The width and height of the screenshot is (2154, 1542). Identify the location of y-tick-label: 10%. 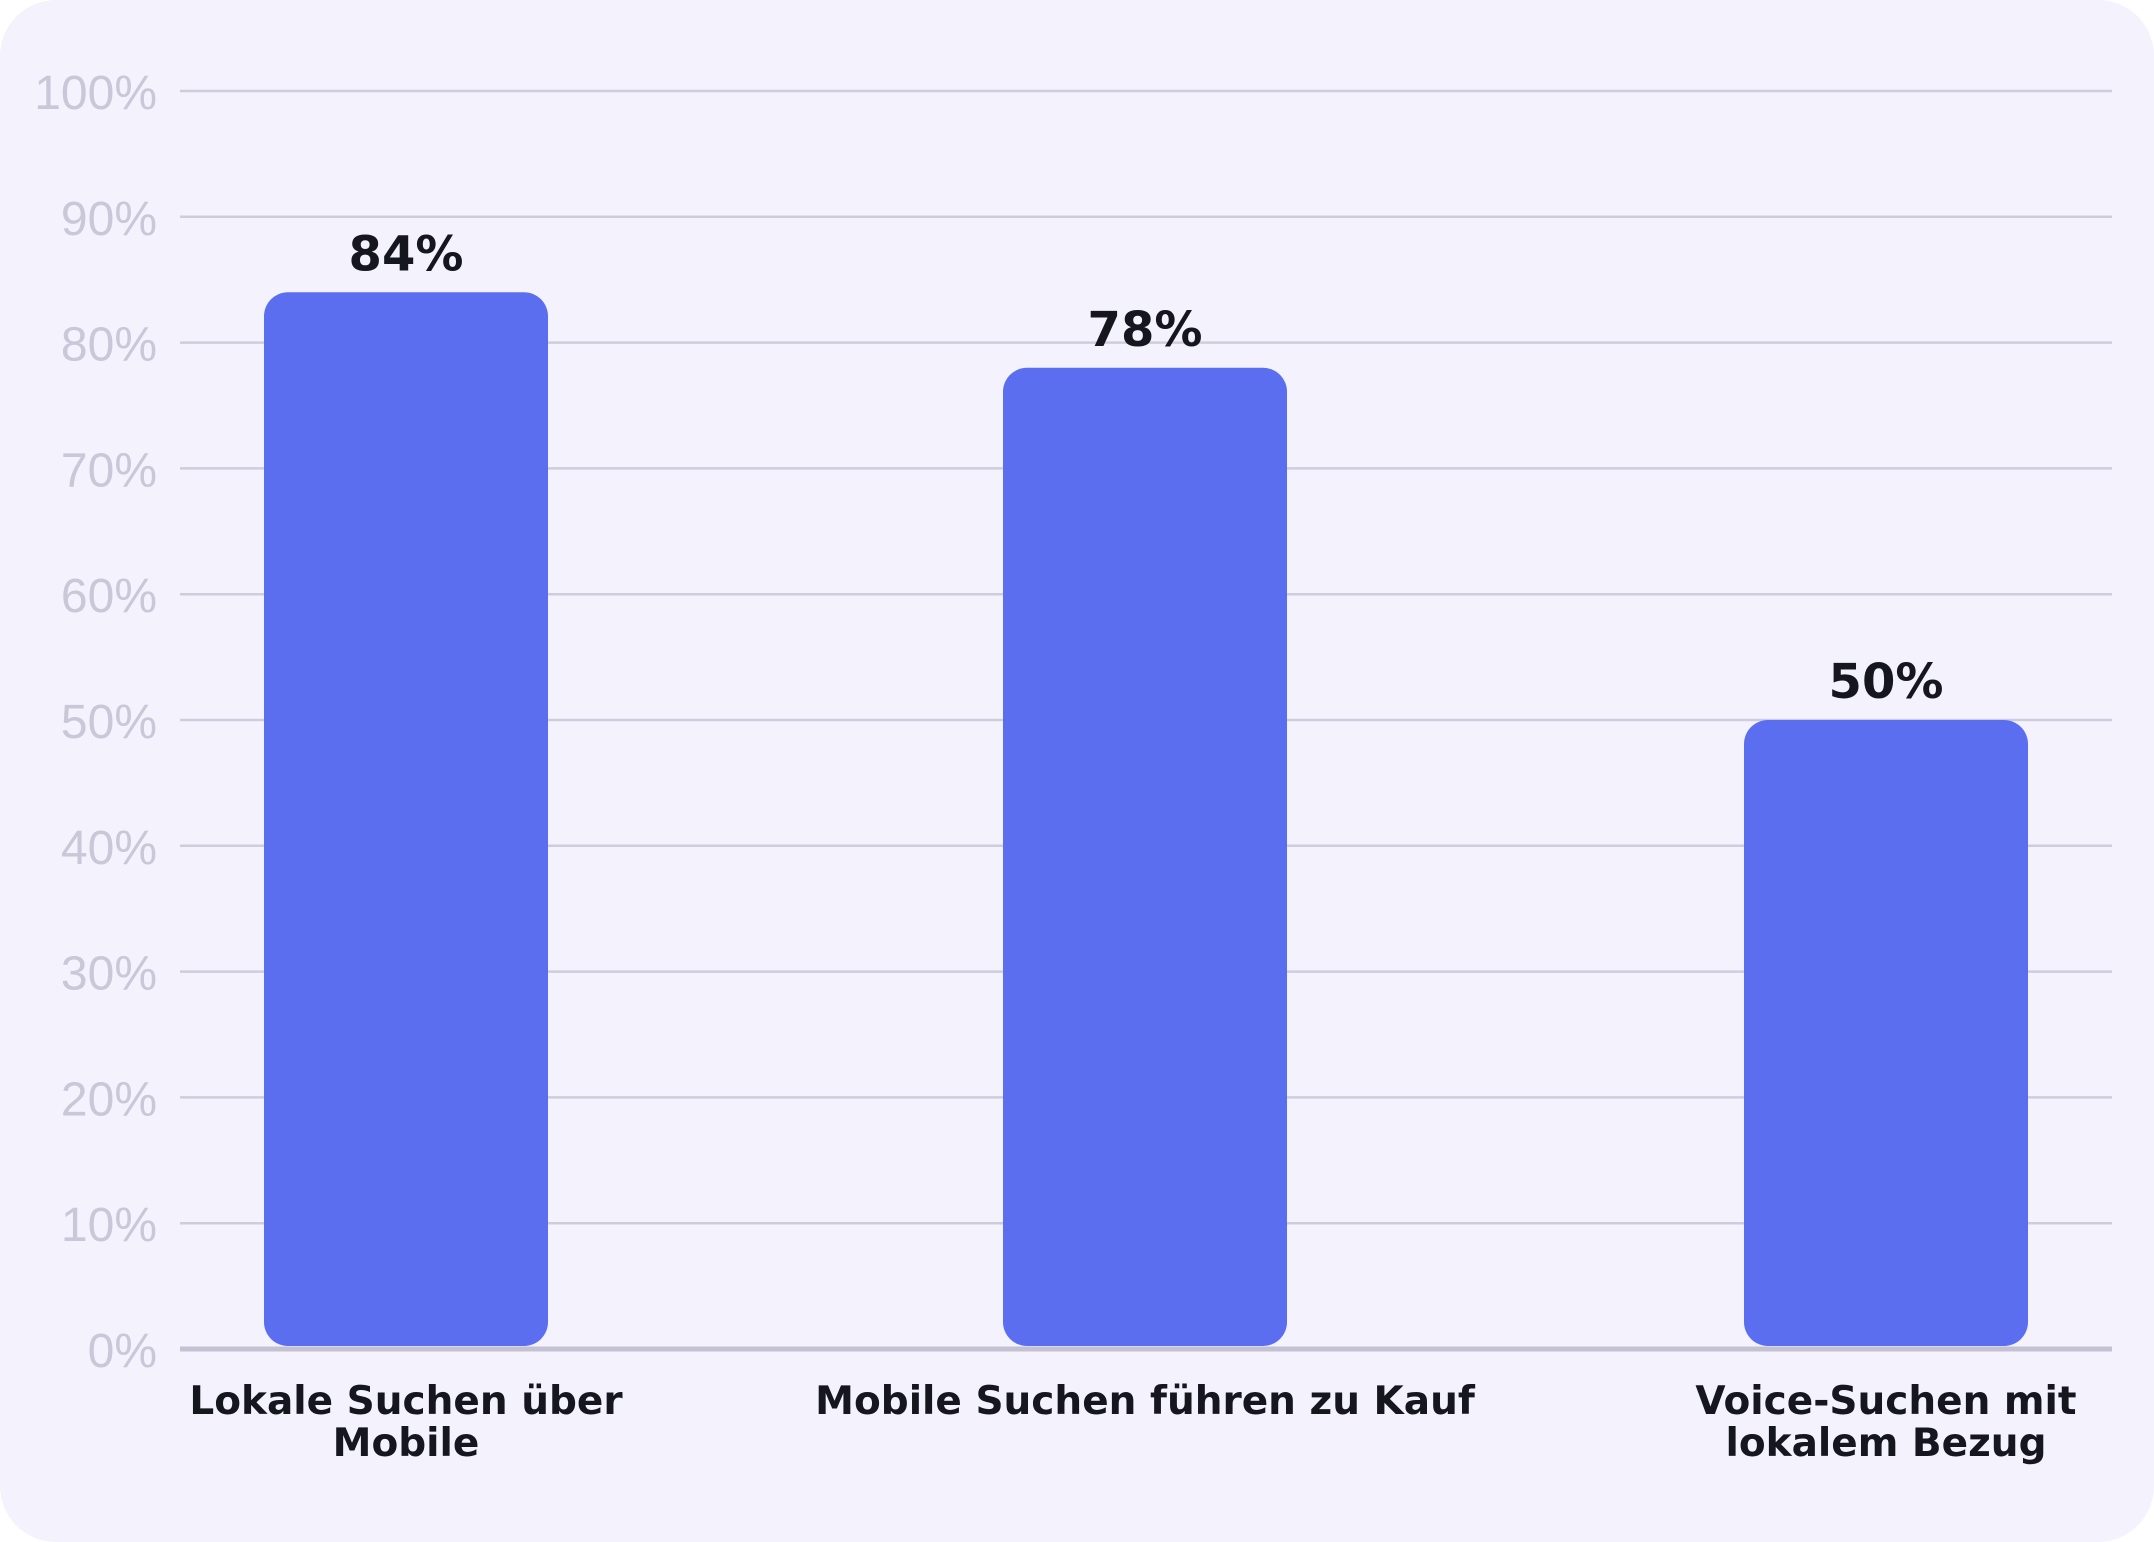
(109, 1225).